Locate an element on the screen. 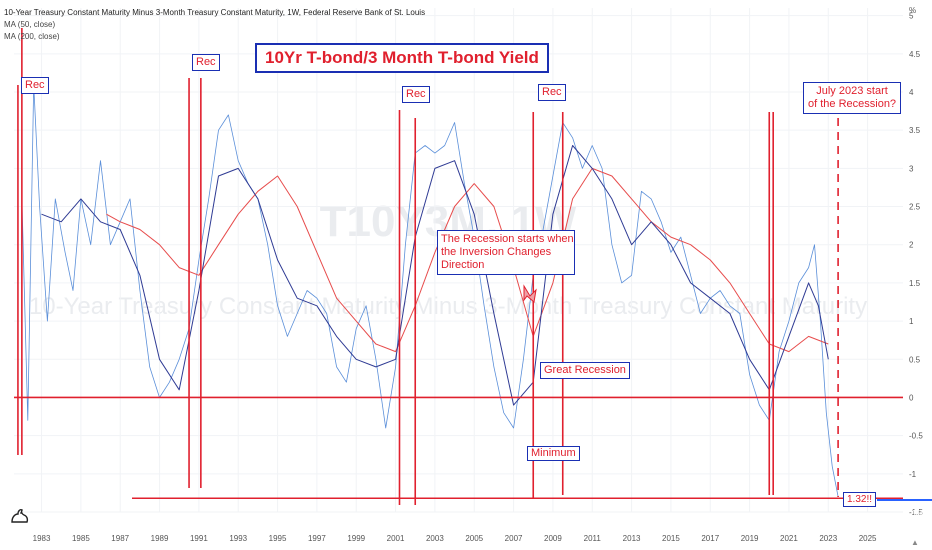  settings-icon: ▲ is located at coordinates (915, 542).